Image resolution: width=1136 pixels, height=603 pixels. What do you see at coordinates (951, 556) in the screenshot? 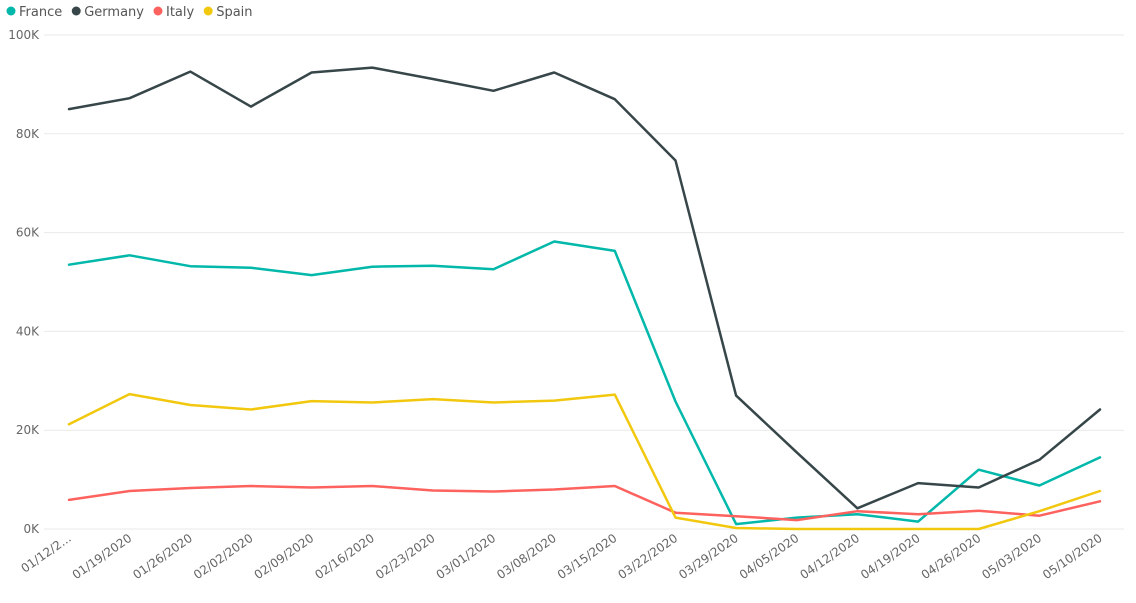
I see `x-tick-label: 04/26/2020` at bounding box center [951, 556].